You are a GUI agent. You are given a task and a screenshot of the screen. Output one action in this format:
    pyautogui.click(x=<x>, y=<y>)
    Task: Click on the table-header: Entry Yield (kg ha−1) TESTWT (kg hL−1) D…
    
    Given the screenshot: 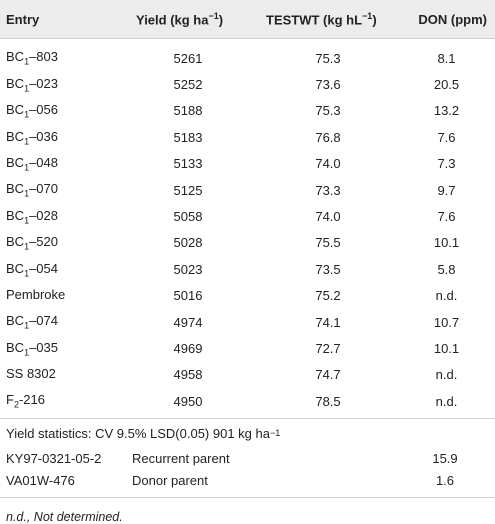 What is the action you would take?
    pyautogui.click(x=247, y=19)
    